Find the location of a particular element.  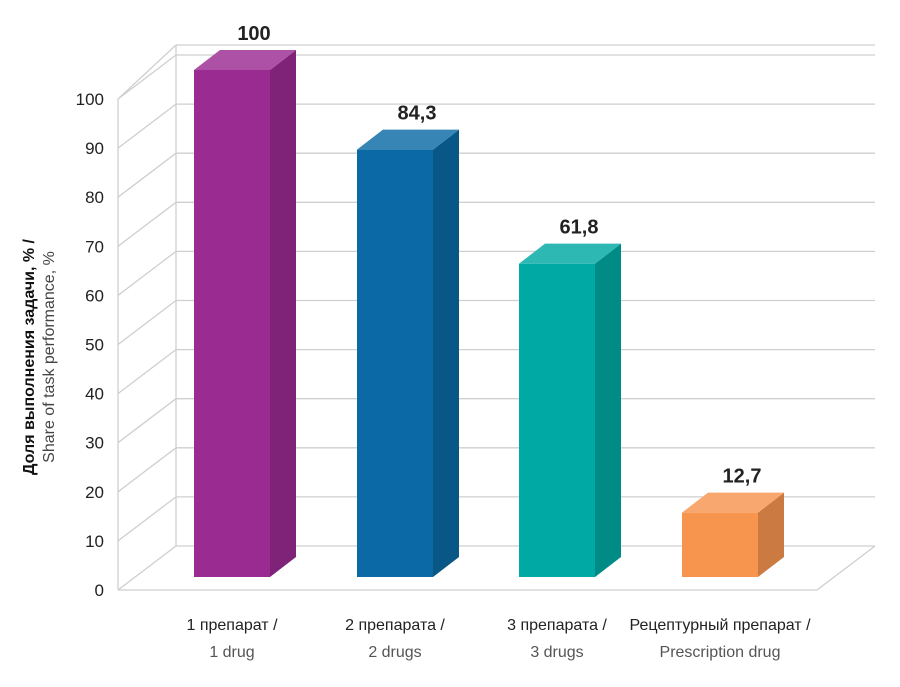

y-tick-label: 30 is located at coordinates (94, 443).